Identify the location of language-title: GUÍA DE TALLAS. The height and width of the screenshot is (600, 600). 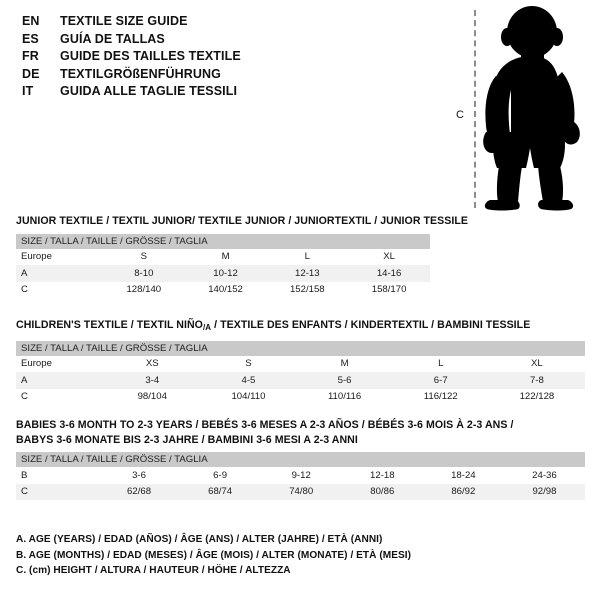
(112, 38).